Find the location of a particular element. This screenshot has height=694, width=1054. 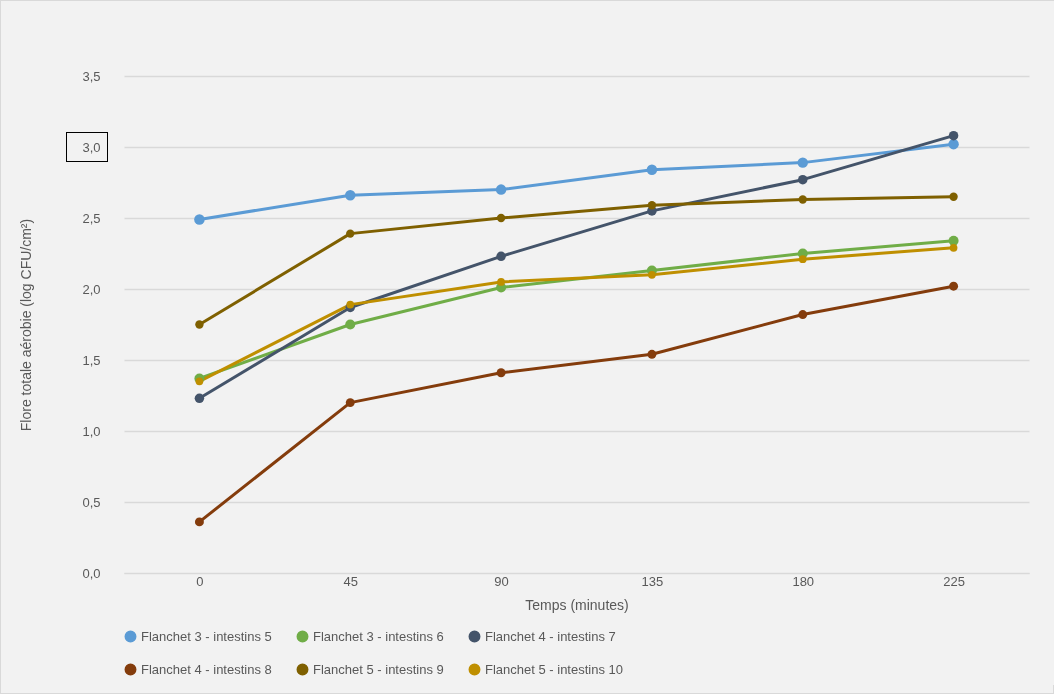

legend-label: Flanchet 4 - intestins 8 is located at coordinates (206, 669).